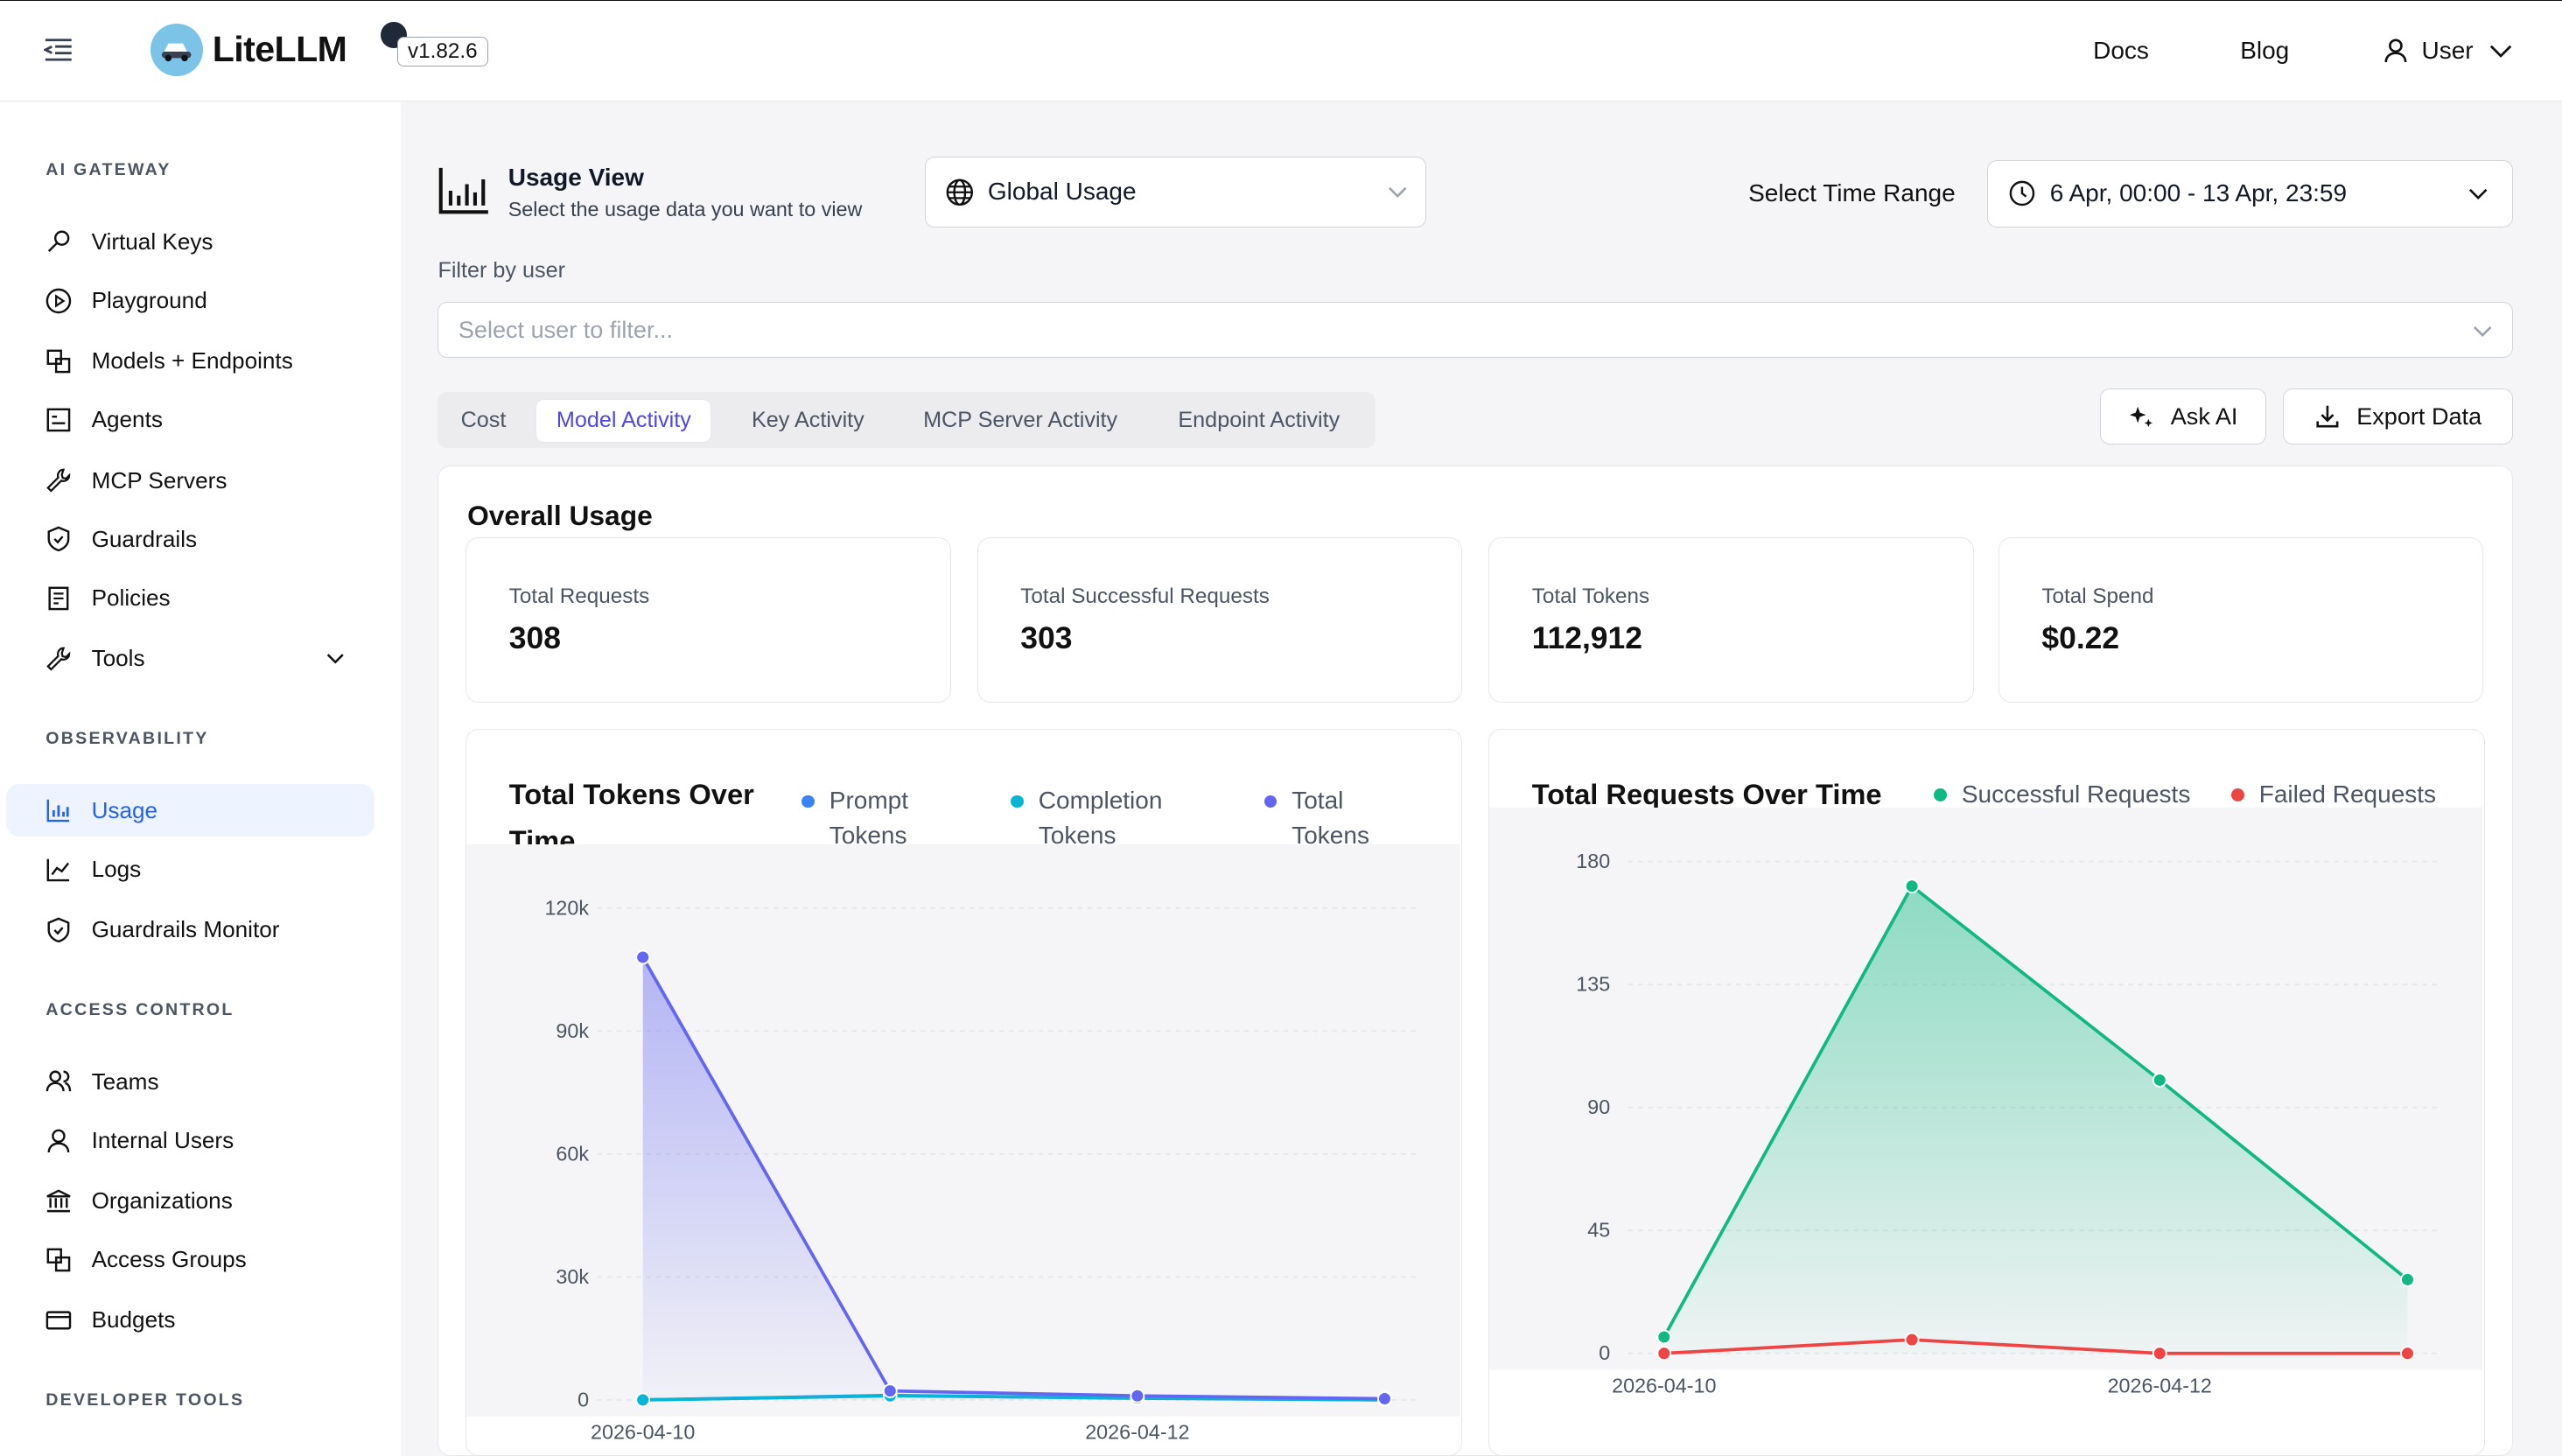 Image resolution: width=2562 pixels, height=1456 pixels. What do you see at coordinates (2347, 794) in the screenshot?
I see `legend-label: Failed Requests` at bounding box center [2347, 794].